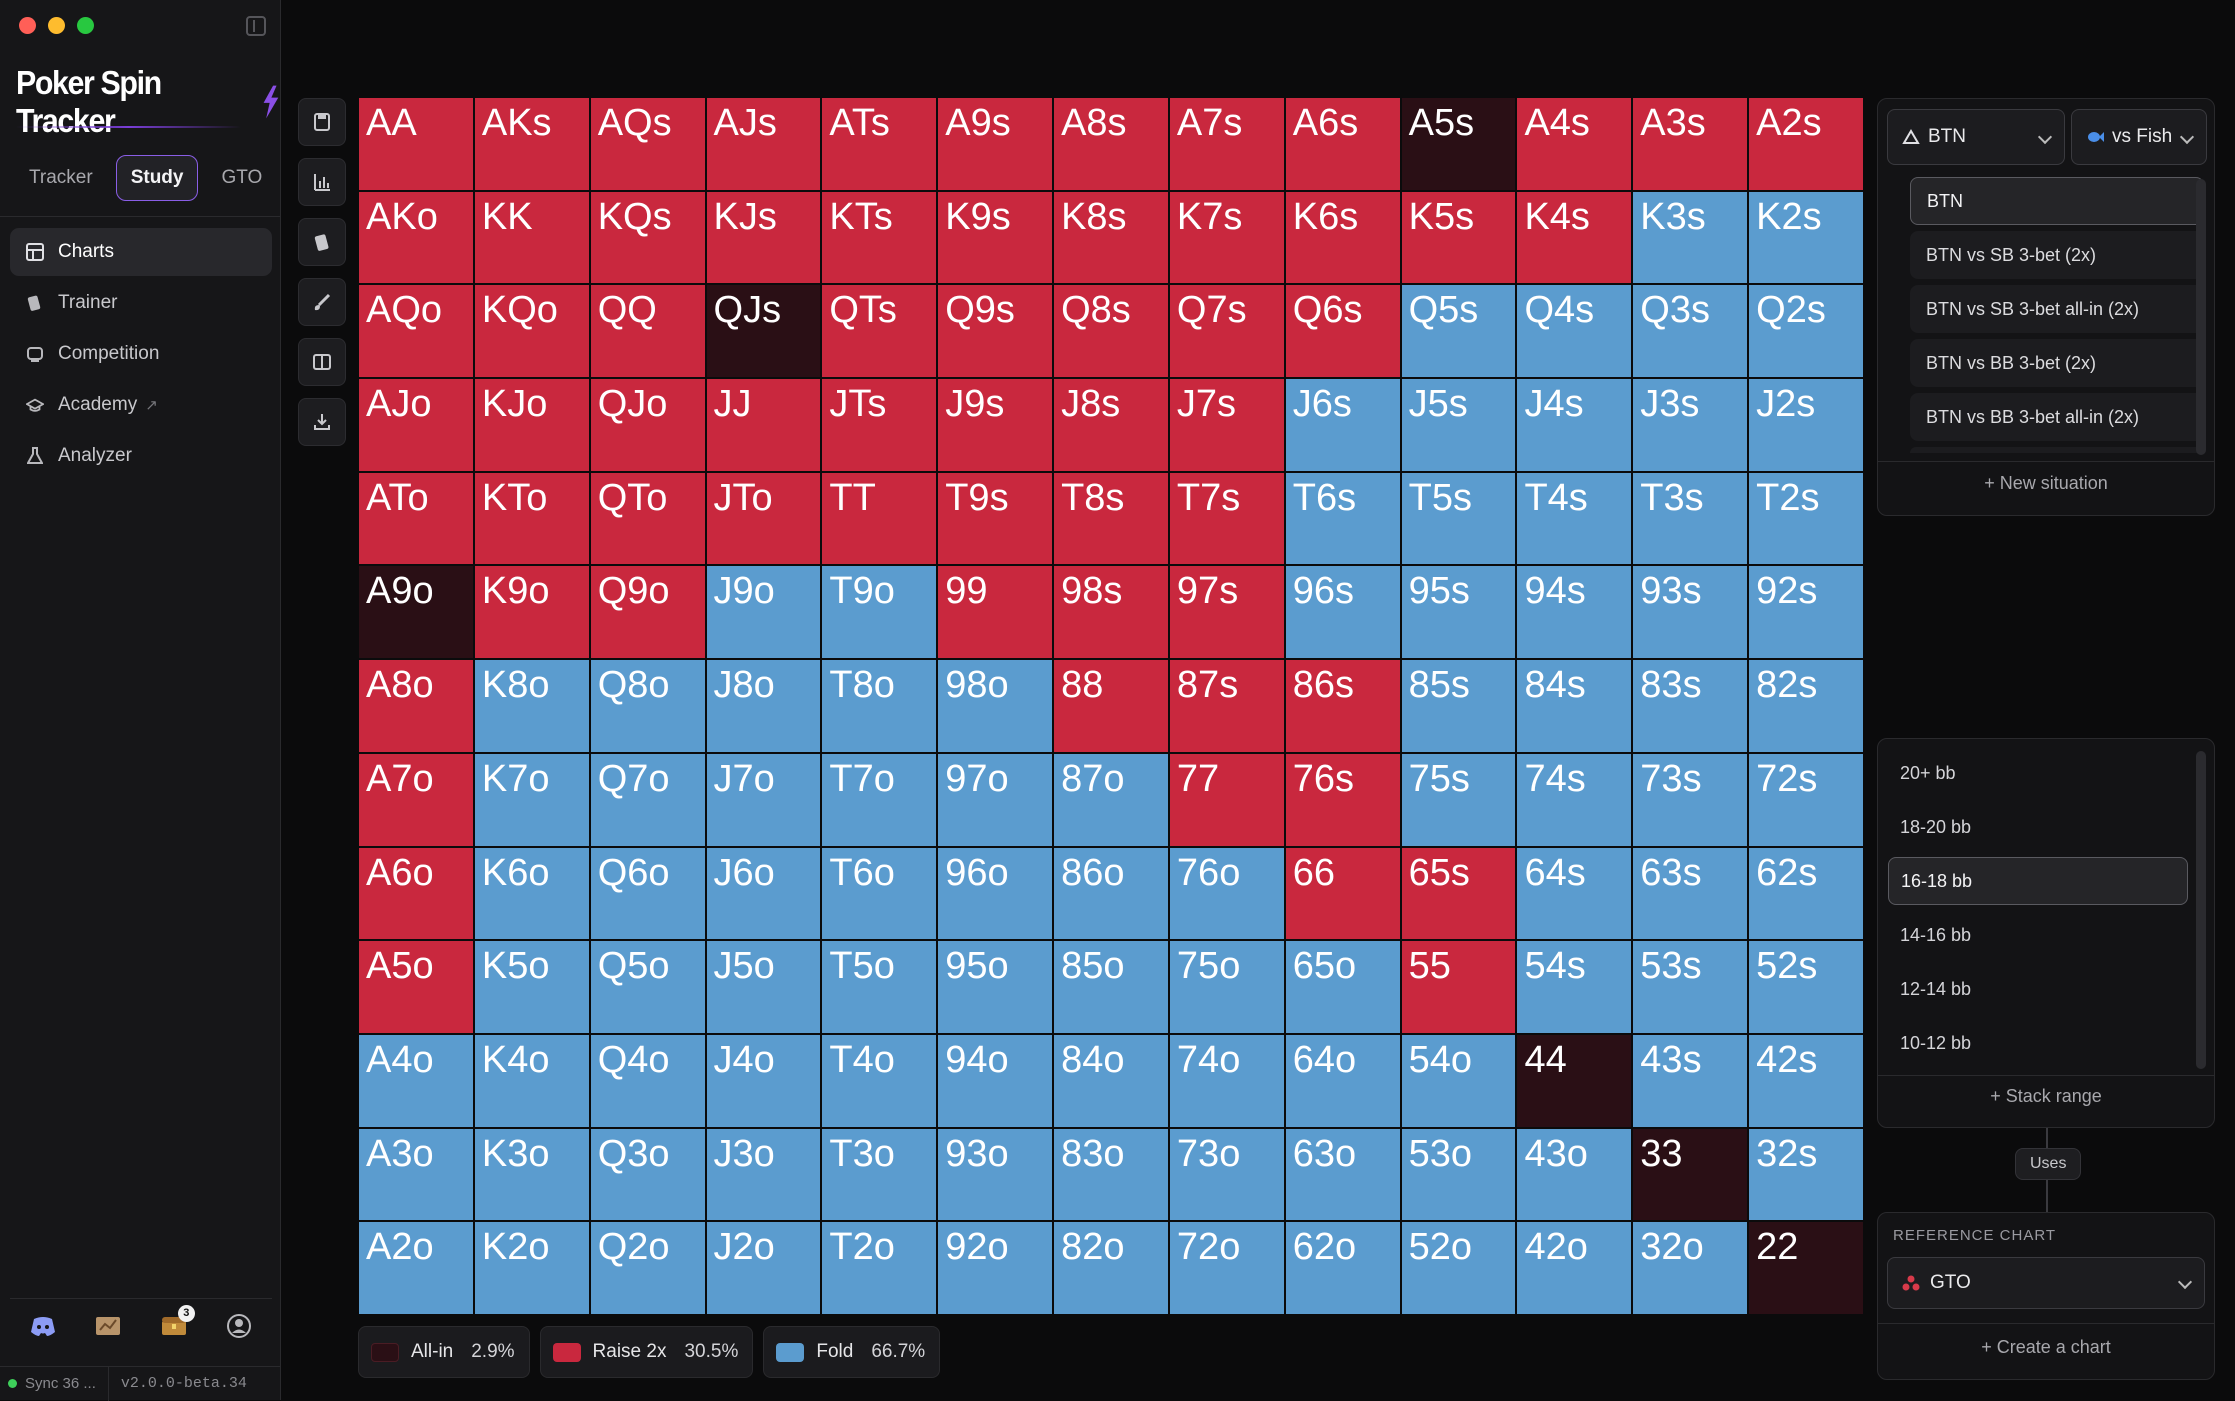  Describe the element at coordinates (1111, 1174) in the screenshot. I see `hand-cell: 83o` at that location.